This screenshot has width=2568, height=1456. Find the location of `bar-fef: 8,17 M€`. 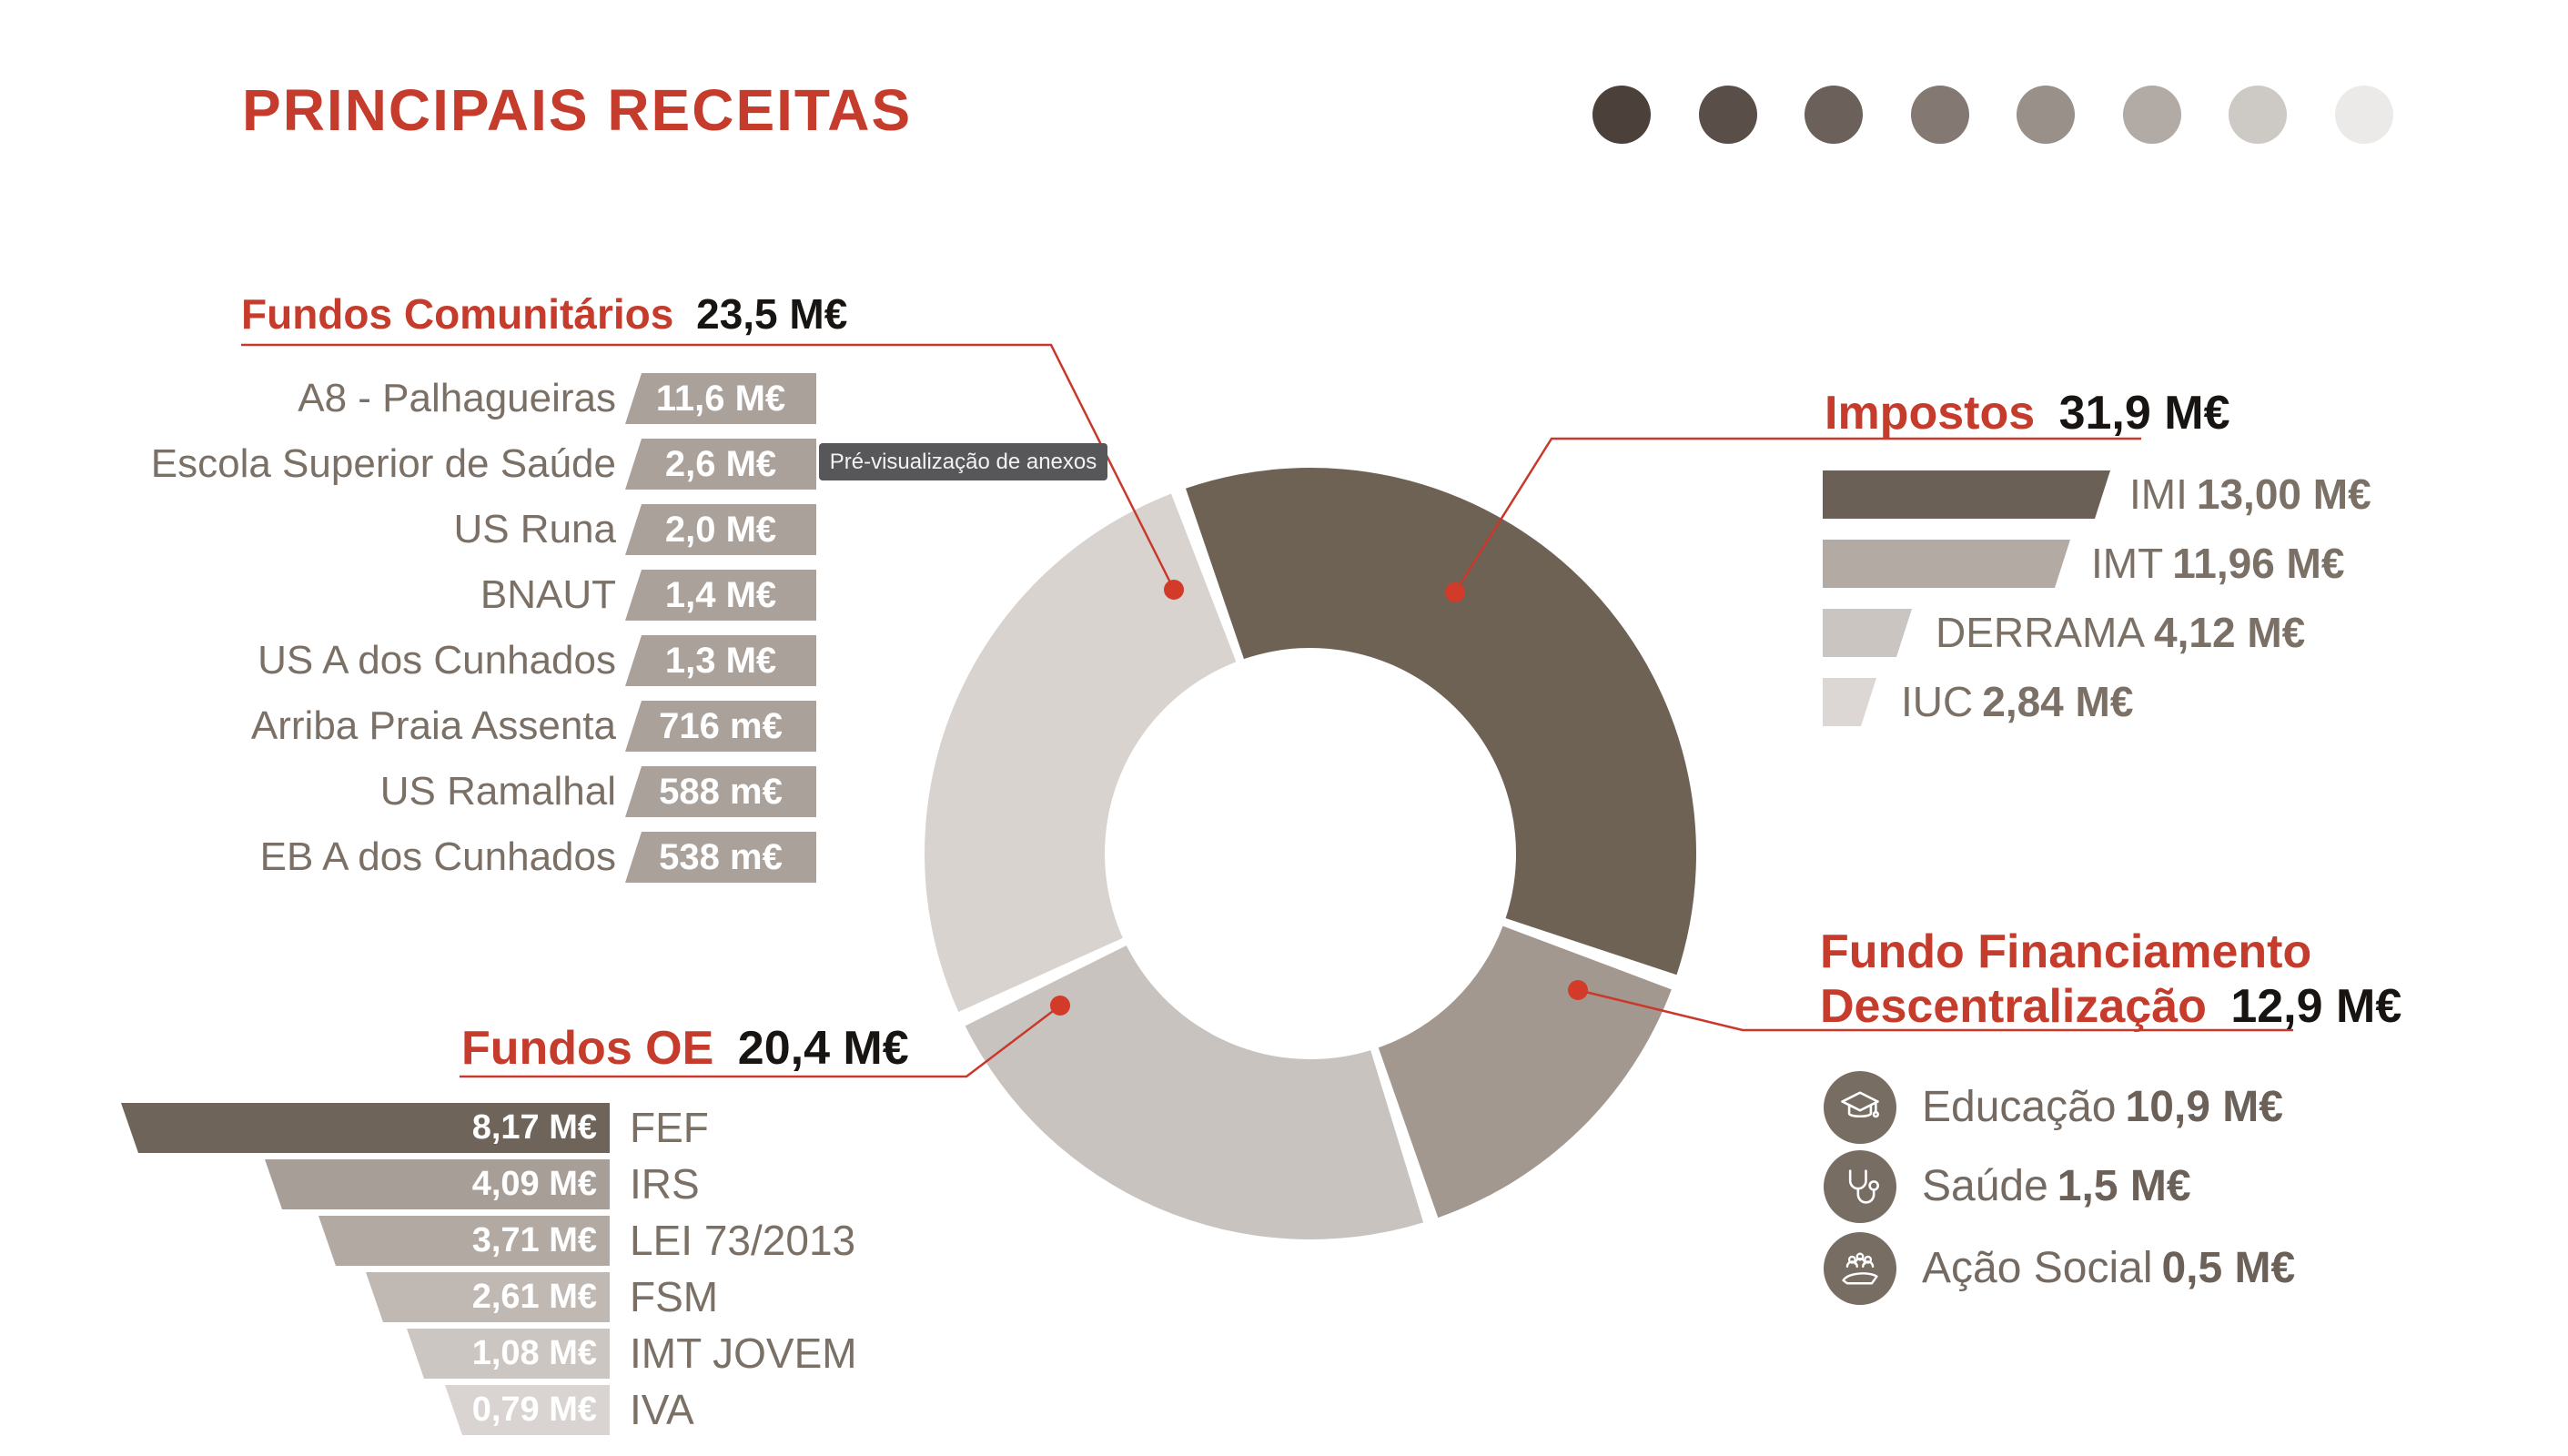

bar-fef: 8,17 M€ is located at coordinates (365, 1128).